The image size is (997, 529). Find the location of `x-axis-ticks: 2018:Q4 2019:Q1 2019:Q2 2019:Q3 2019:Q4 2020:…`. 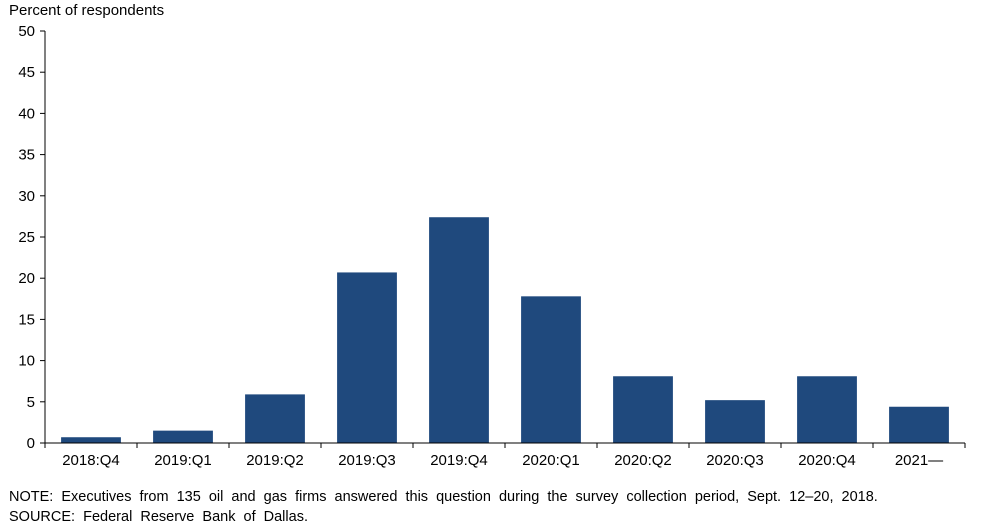

x-axis-ticks: 2018:Q4 2019:Q1 2019:Q2 2019:Q3 2019:Q4 2020:… is located at coordinates (505, 456).